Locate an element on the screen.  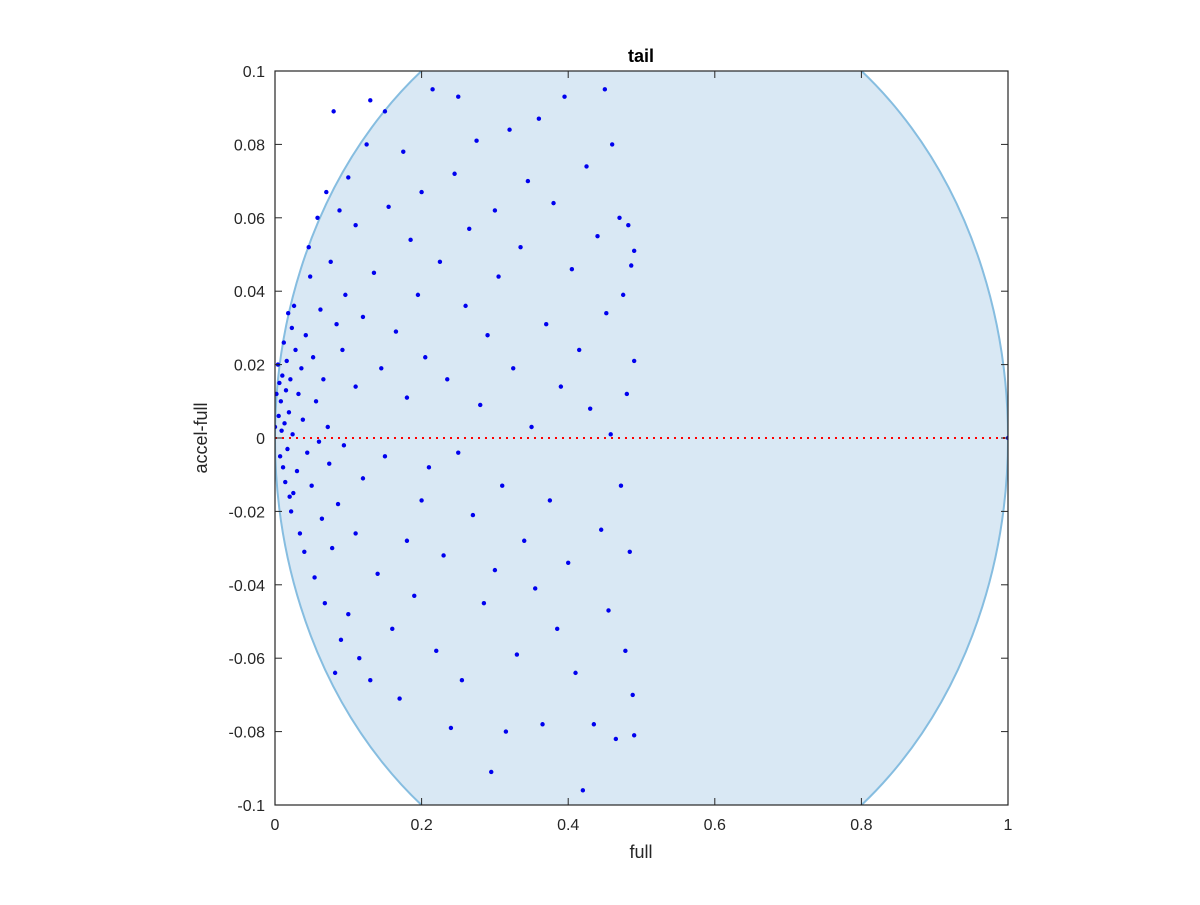
y-tick-label: -0.1 is located at coordinates (251, 806).